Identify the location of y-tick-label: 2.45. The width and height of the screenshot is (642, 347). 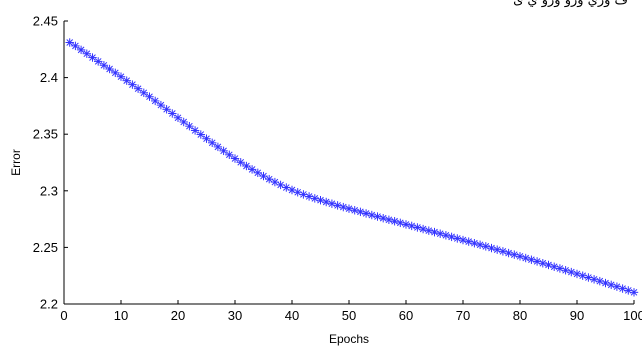
(45, 21).